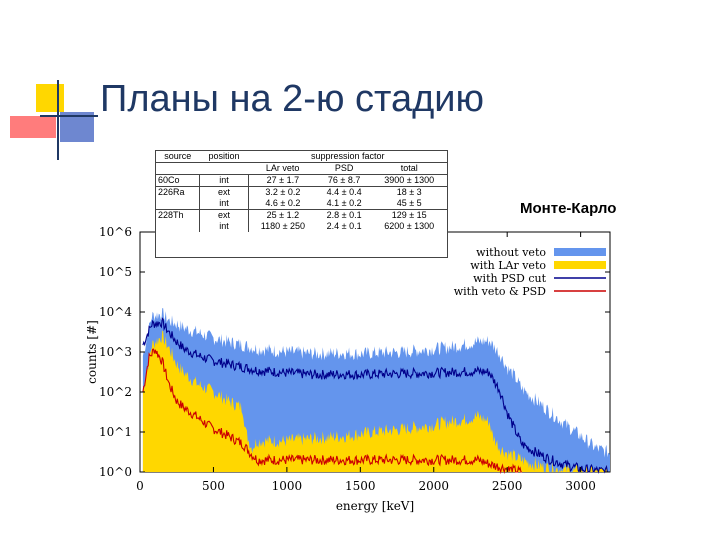  I want to click on row-total: 18 ± 3, so click(409, 192).